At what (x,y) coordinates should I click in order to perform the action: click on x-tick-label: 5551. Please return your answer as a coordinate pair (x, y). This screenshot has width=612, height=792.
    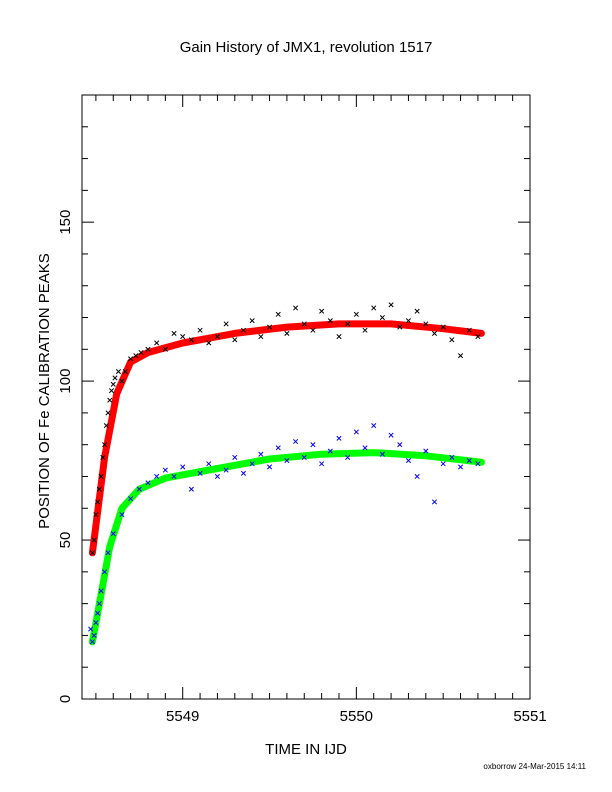
    Looking at the image, I should click on (529, 716).